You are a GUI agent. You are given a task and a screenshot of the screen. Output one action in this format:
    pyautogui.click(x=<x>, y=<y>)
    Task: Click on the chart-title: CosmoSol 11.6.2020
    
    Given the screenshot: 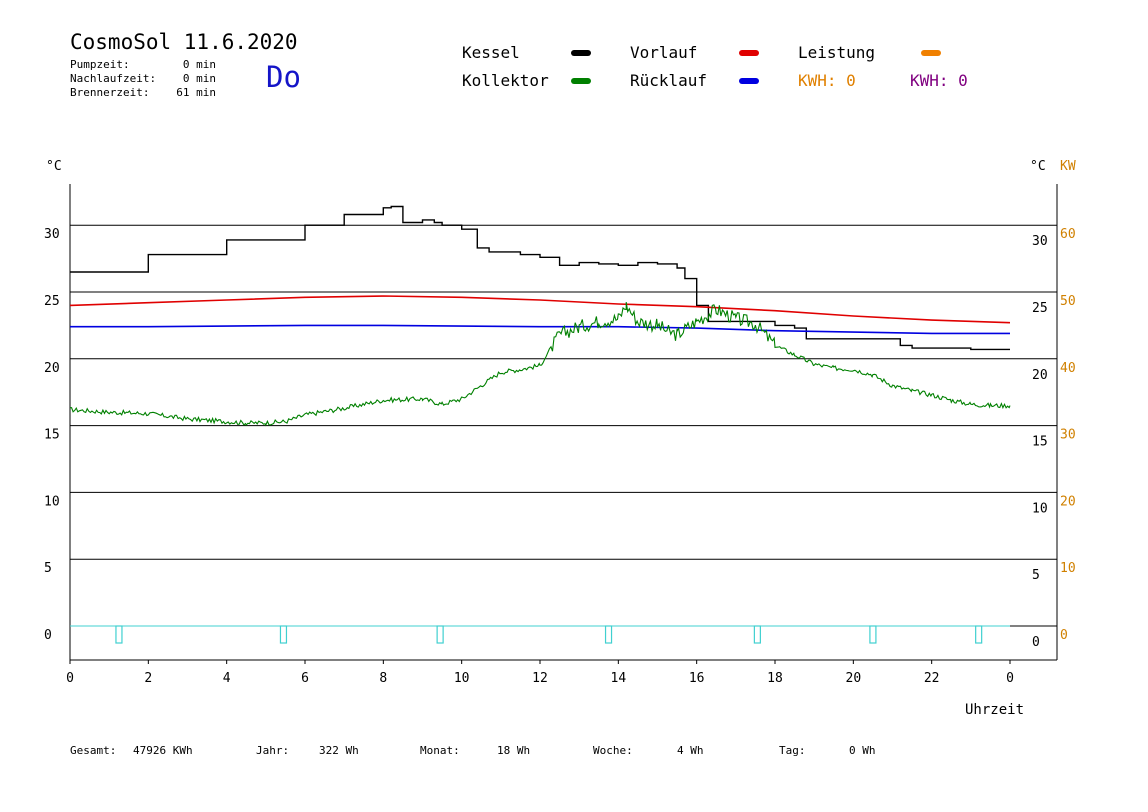 What is the action you would take?
    pyautogui.click(x=184, y=42)
    